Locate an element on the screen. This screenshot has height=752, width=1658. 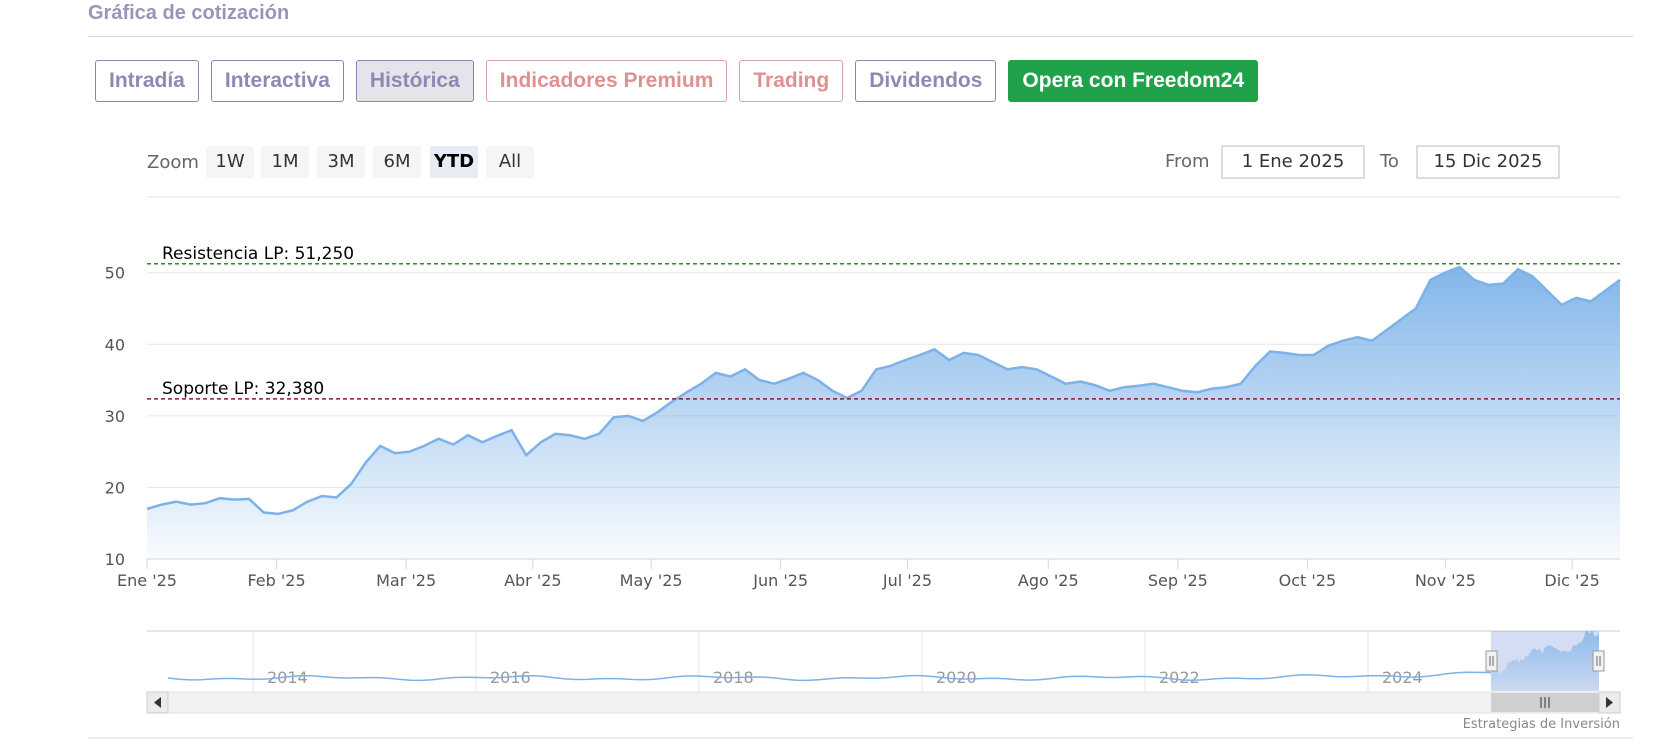
zoom-button-label: 3M is located at coordinates (341, 161).